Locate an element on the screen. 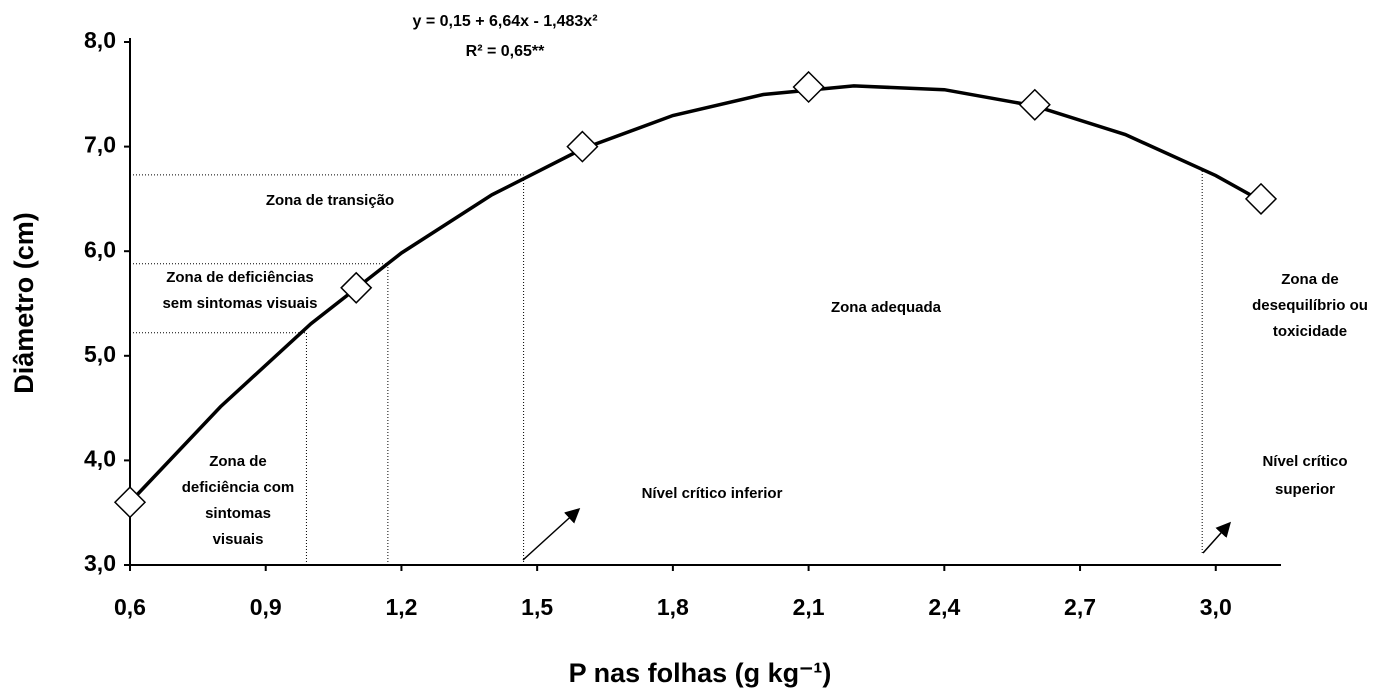  annotation: superior is located at coordinates (1305, 489).